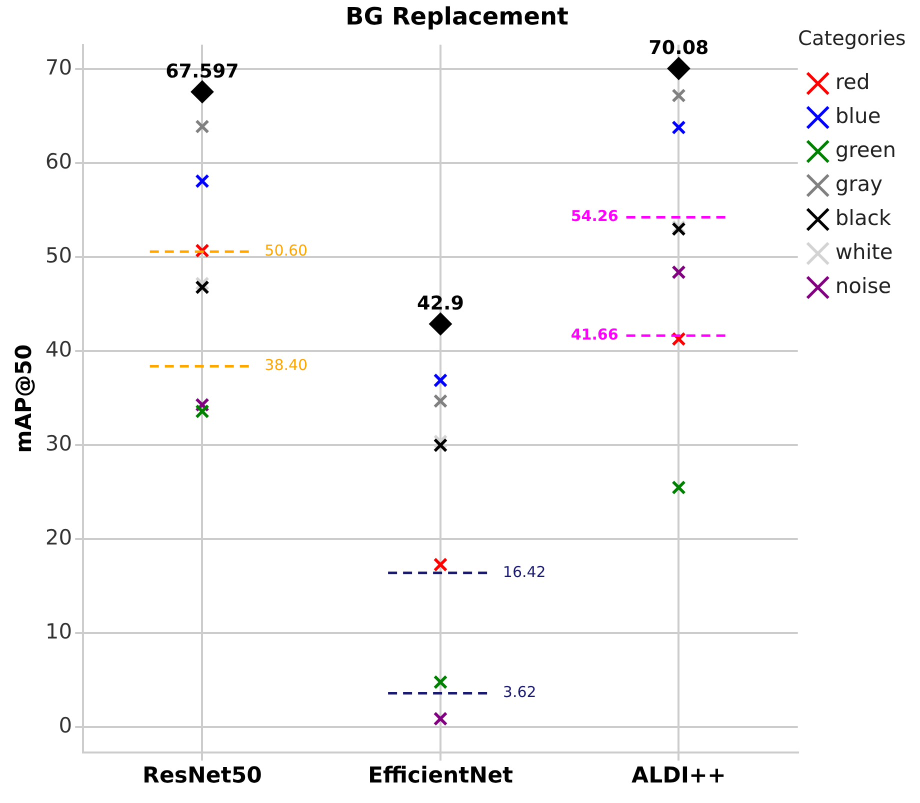 This screenshot has height=803, width=920. I want to click on ref-line-label: 41.66, so click(594, 335).